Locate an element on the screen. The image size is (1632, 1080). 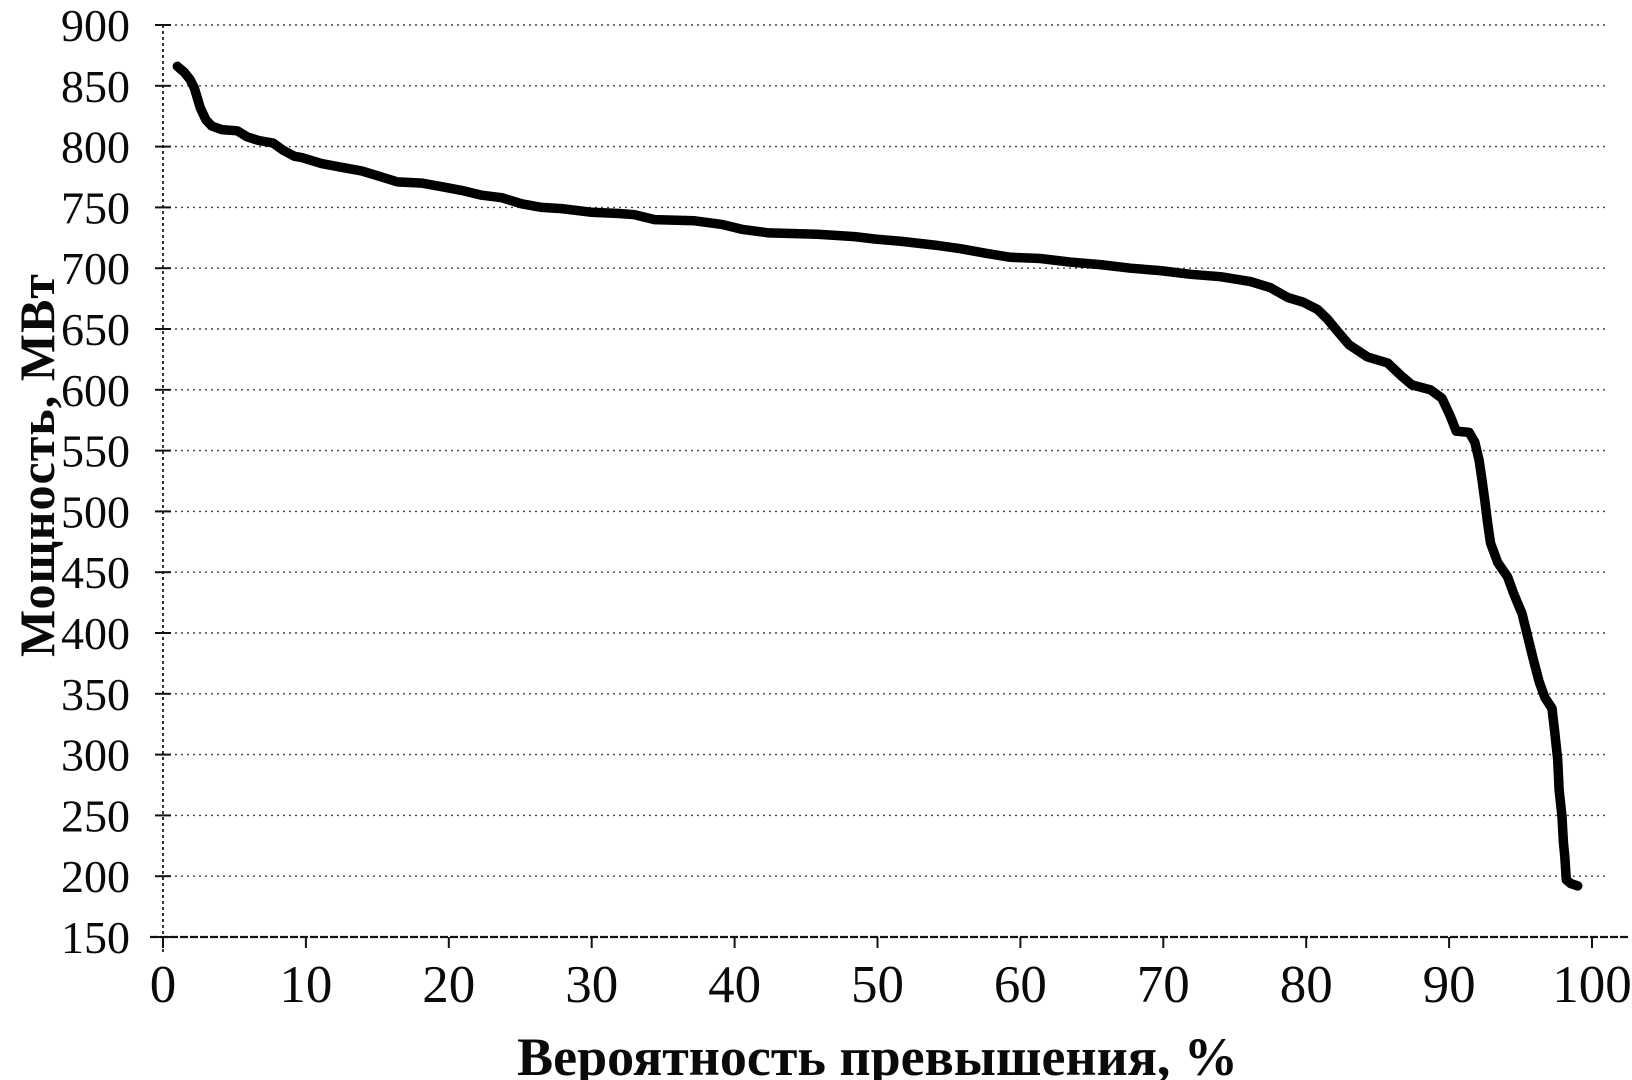
x-tick-label: 30 is located at coordinates (591, 985).